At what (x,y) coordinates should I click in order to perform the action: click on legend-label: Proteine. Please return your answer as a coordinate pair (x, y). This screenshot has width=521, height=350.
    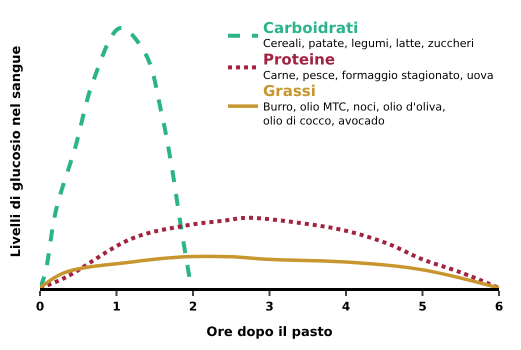
    Looking at the image, I should click on (299, 59).